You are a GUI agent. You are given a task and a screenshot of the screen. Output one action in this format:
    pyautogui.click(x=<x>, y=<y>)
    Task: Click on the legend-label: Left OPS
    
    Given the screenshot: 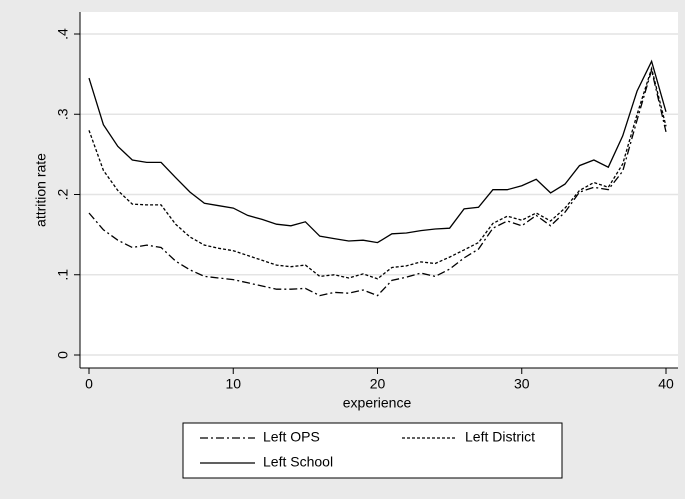 What is the action you would take?
    pyautogui.click(x=291, y=437)
    